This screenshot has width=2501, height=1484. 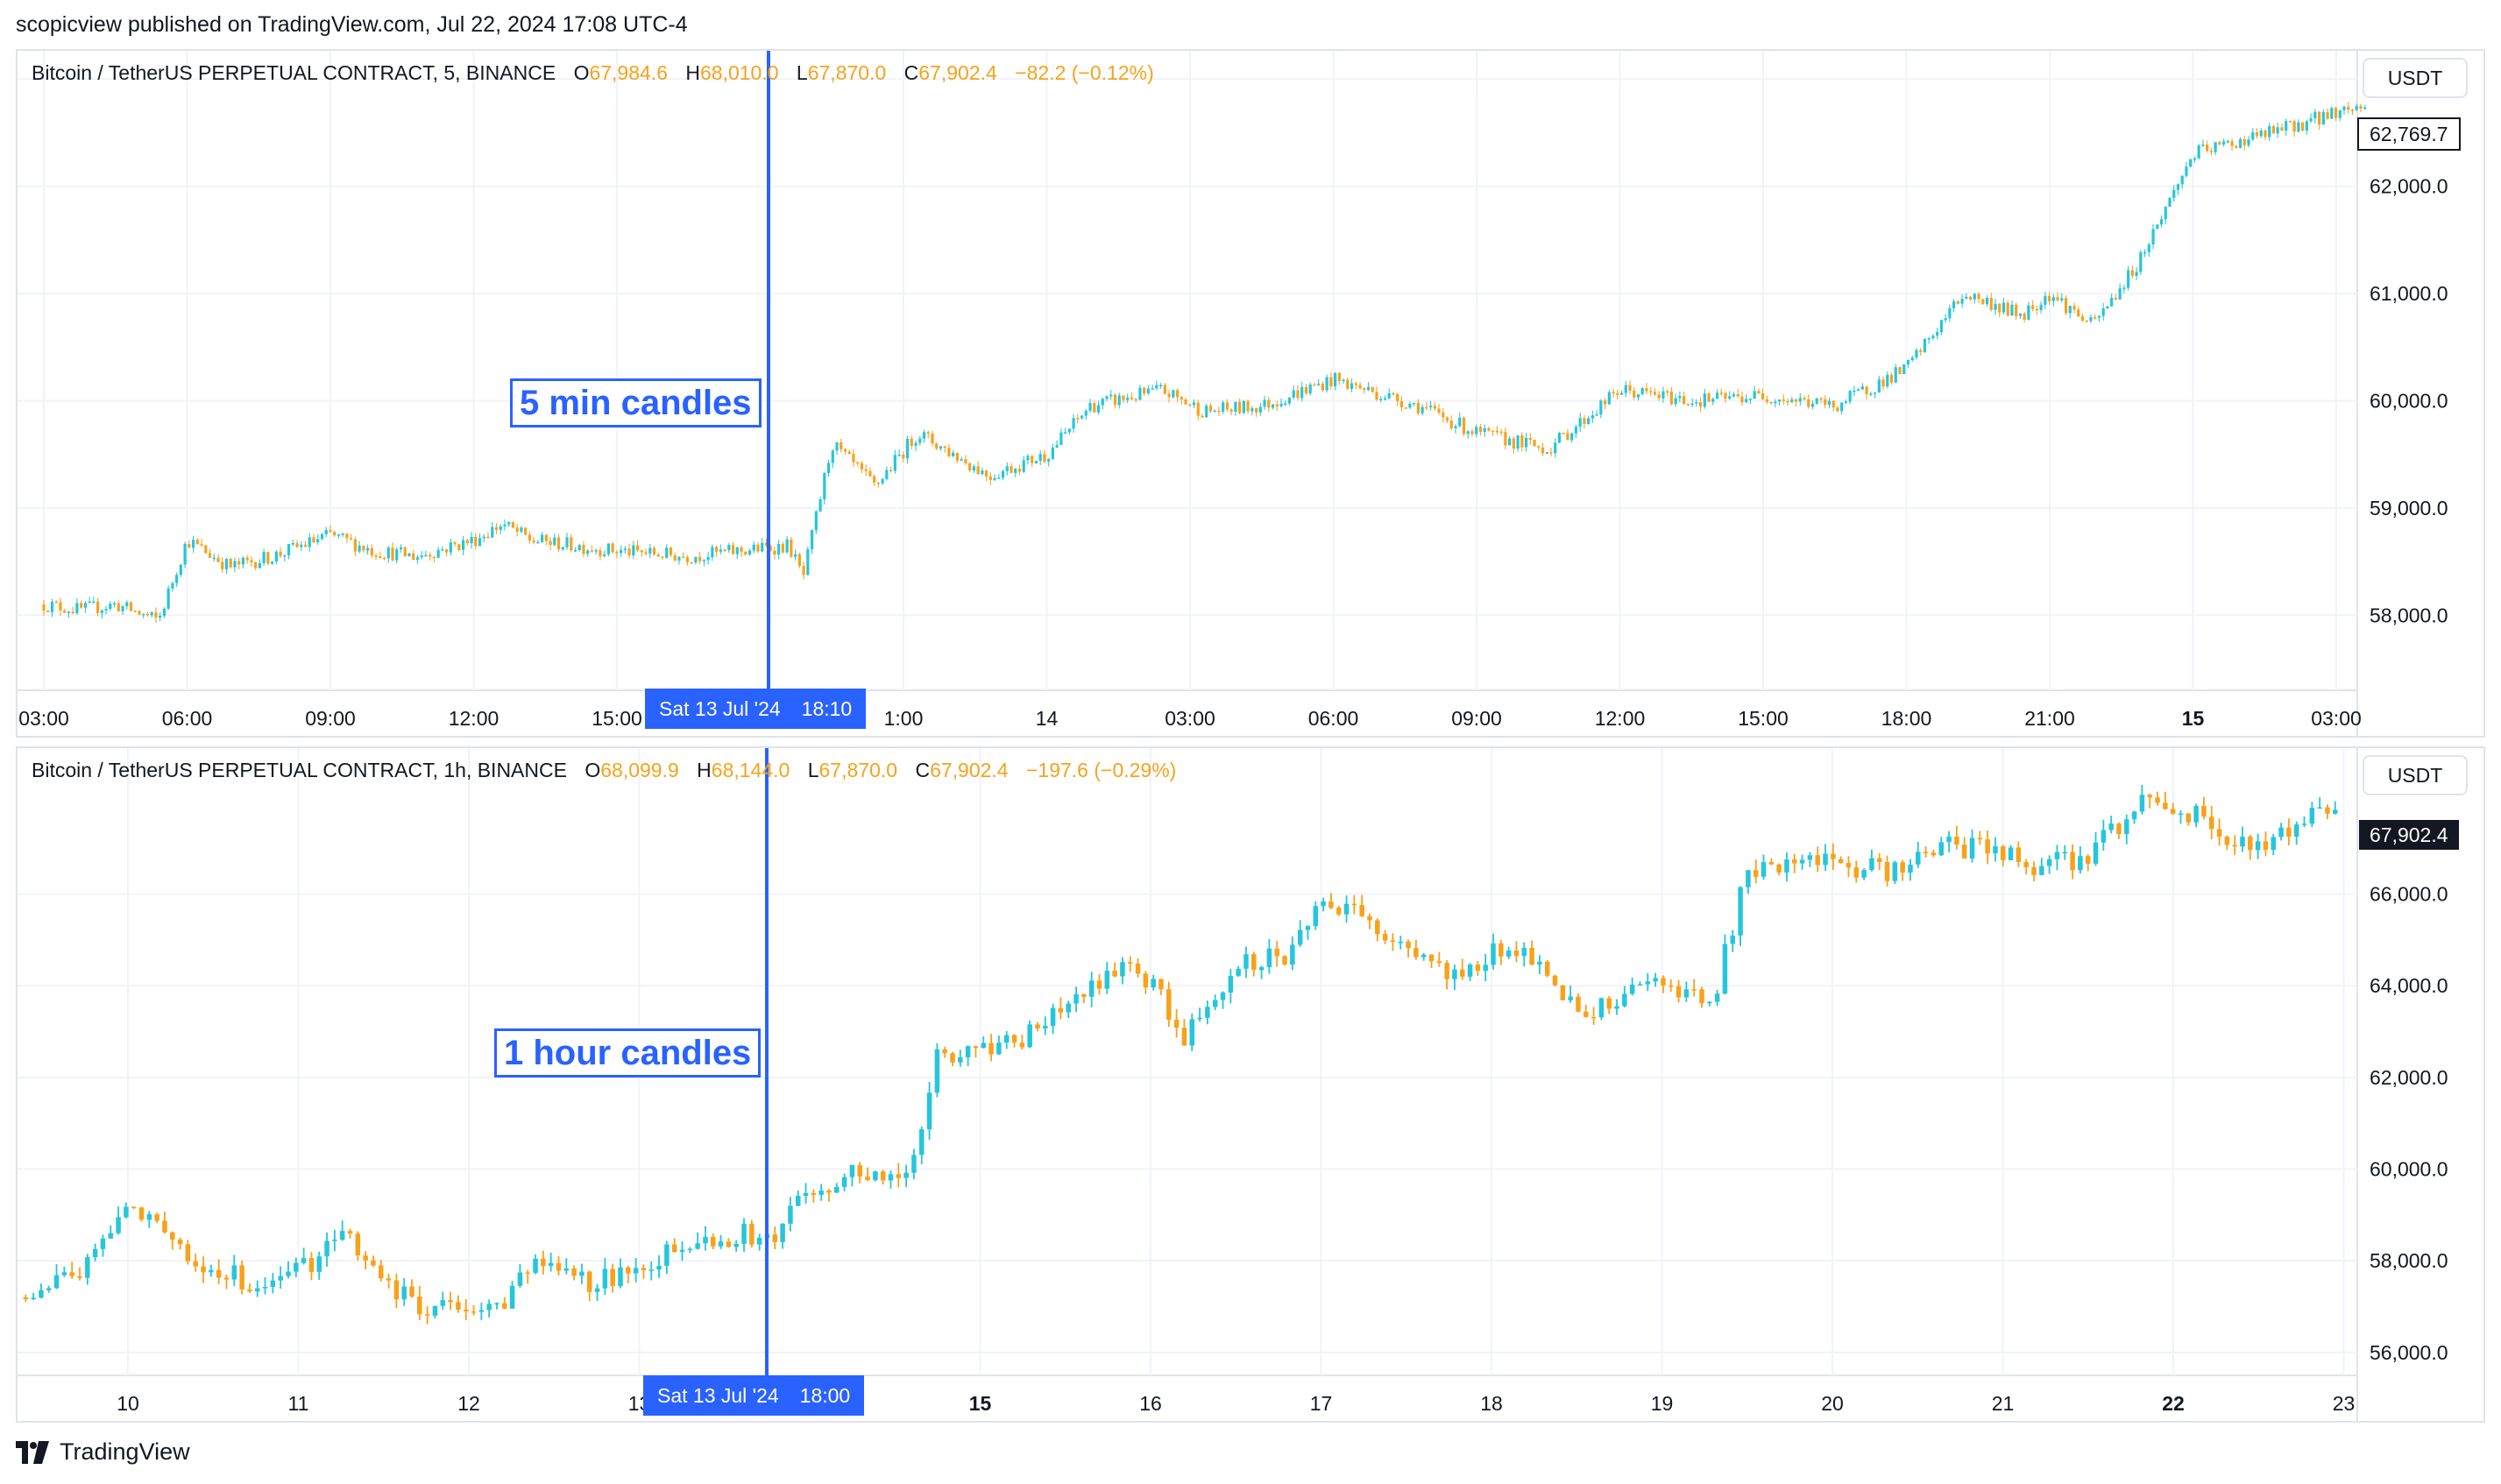 I want to click on price-tick-label: 60,000.0, so click(x=2409, y=1170).